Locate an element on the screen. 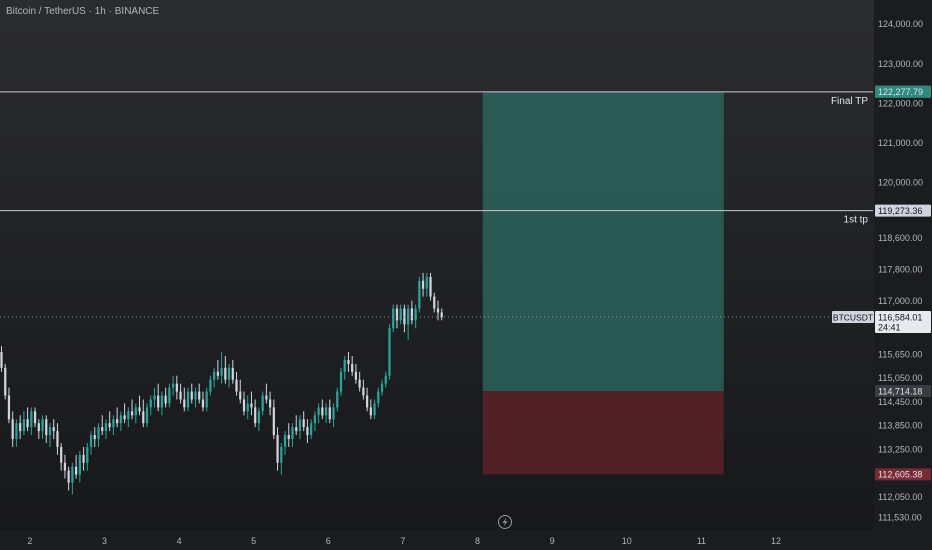  x-tick-label: 11 is located at coordinates (701, 541).